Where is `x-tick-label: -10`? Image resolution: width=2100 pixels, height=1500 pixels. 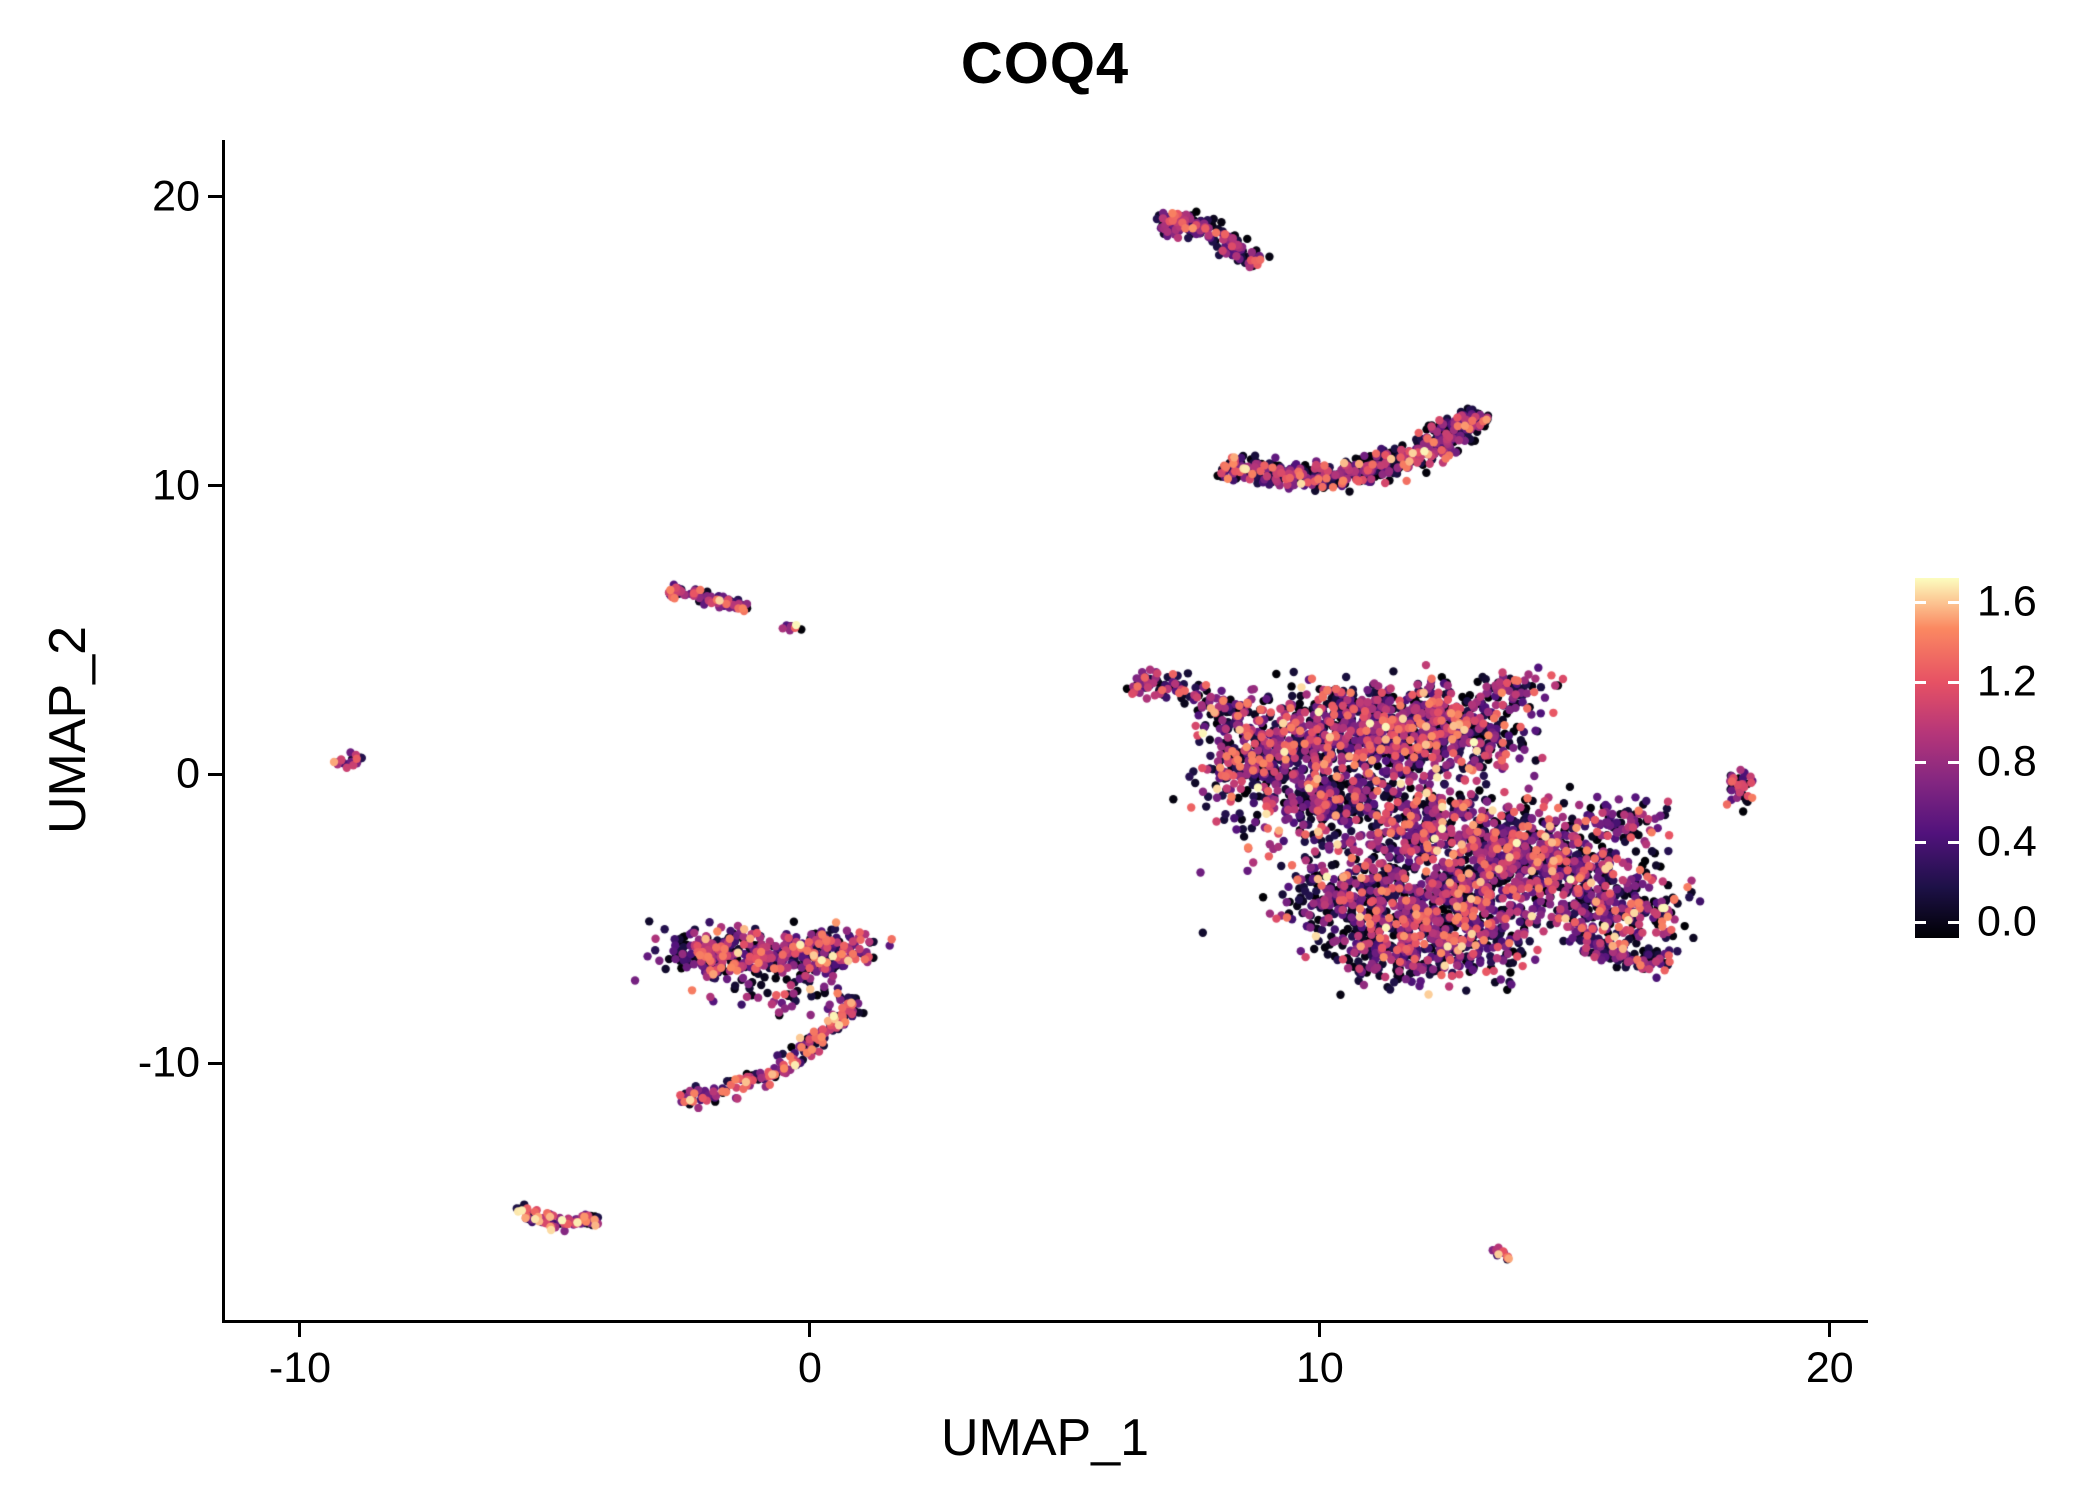 x-tick-label: -10 is located at coordinates (300, 1368).